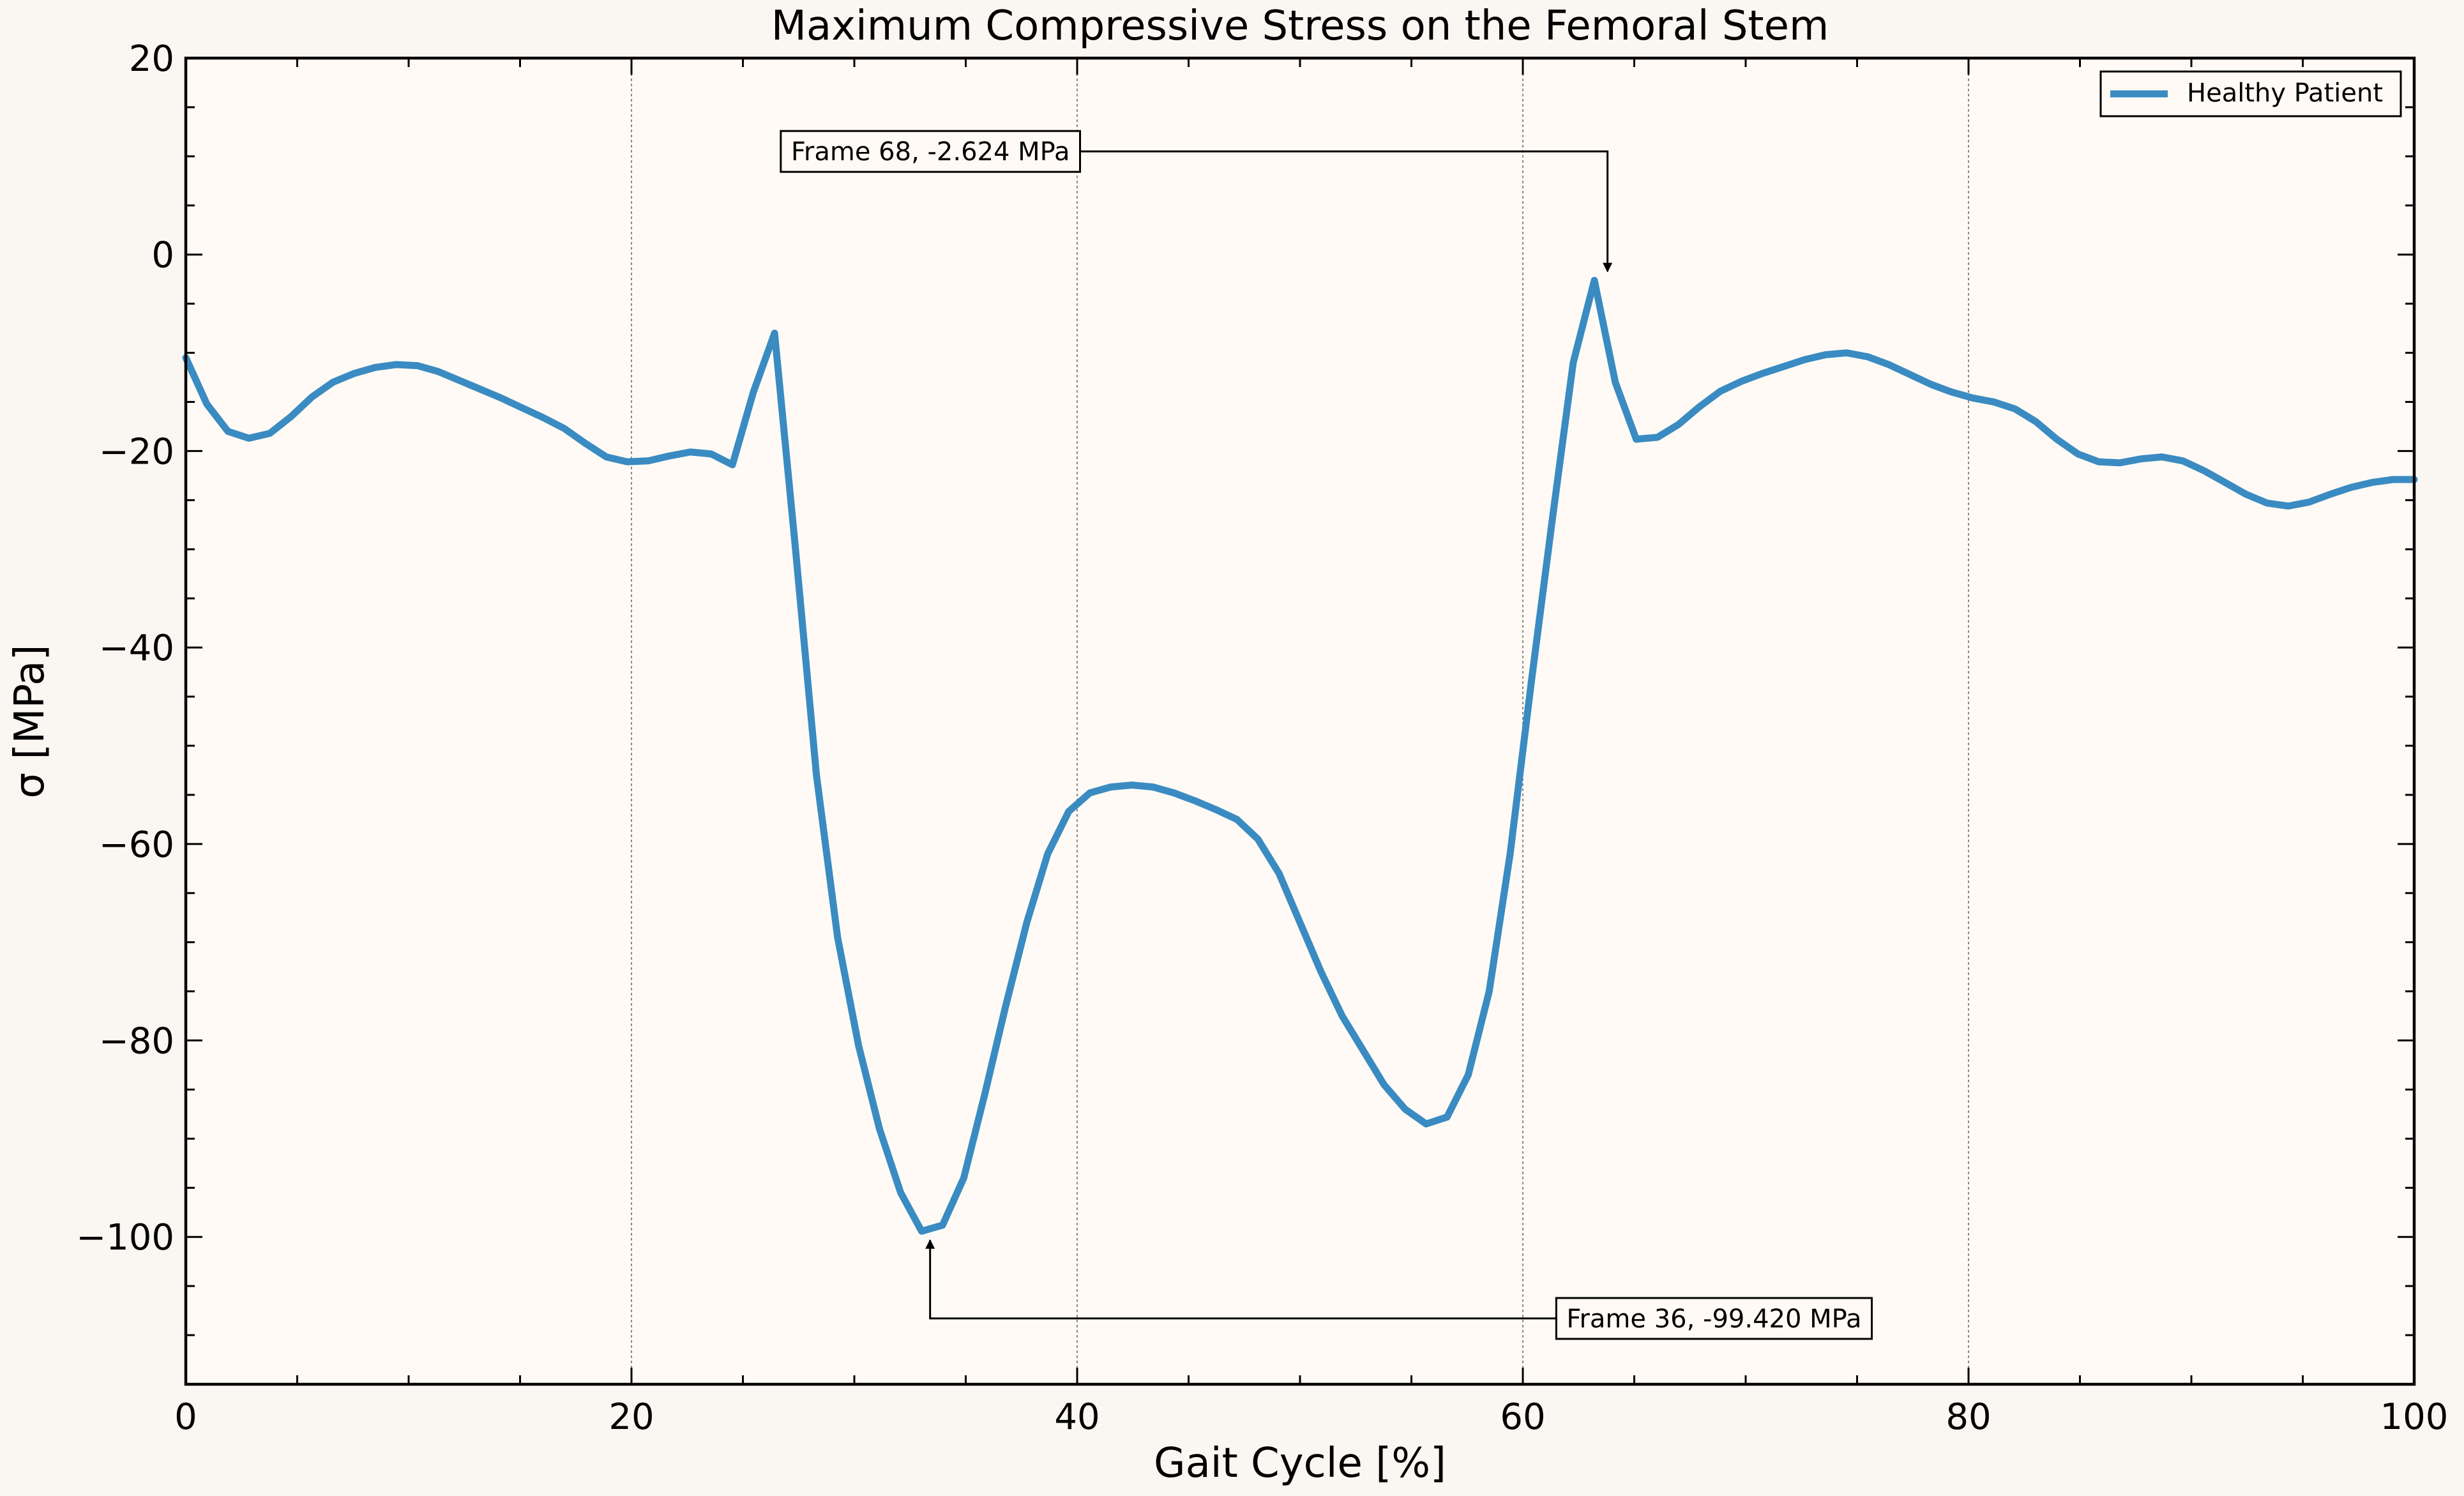  What do you see at coordinates (162, 255) in the screenshot?
I see `y-tick-label: 0` at bounding box center [162, 255].